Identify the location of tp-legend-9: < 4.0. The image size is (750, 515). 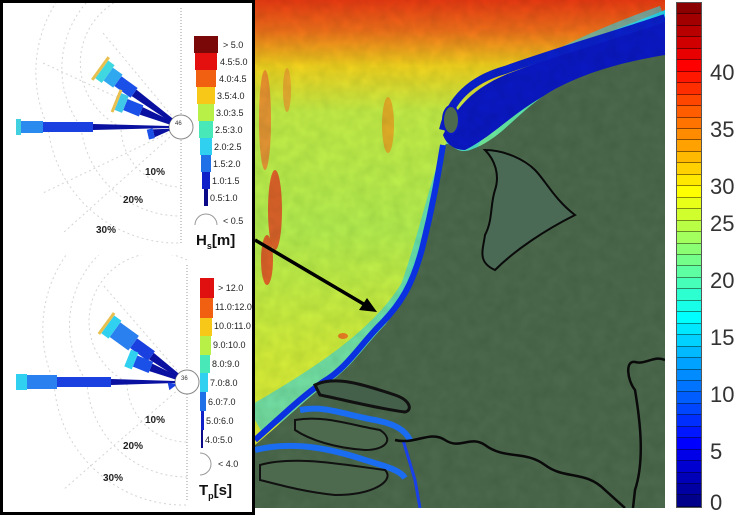
(228, 464).